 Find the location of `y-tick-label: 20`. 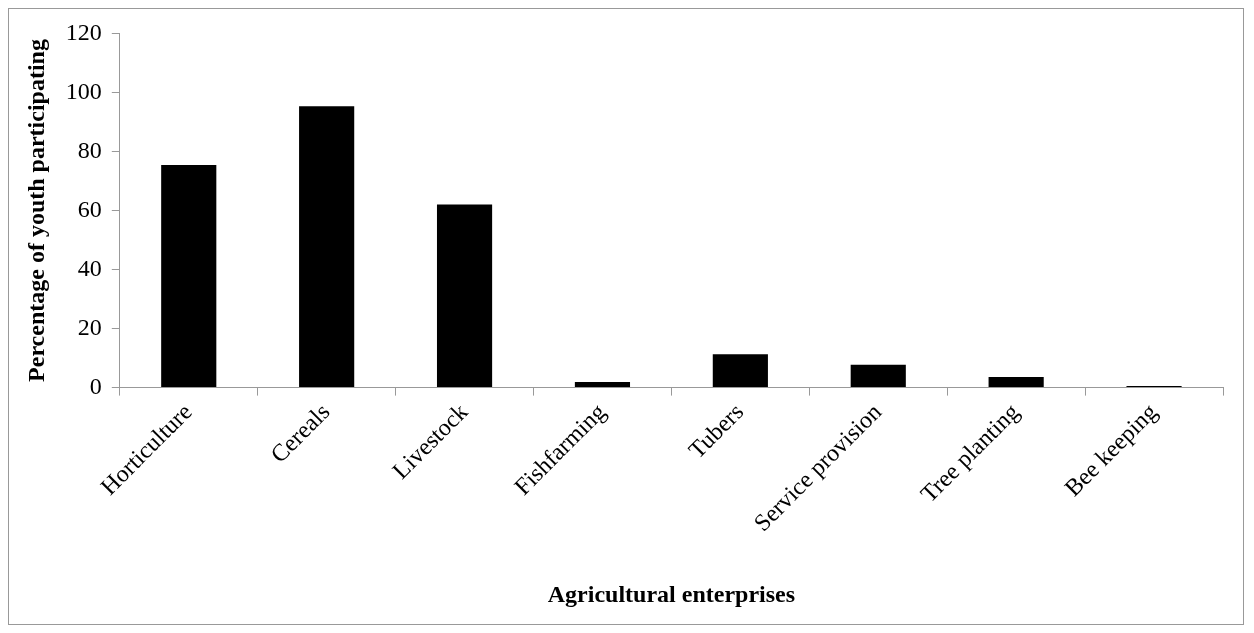

y-tick-label: 20 is located at coordinates (89, 326).